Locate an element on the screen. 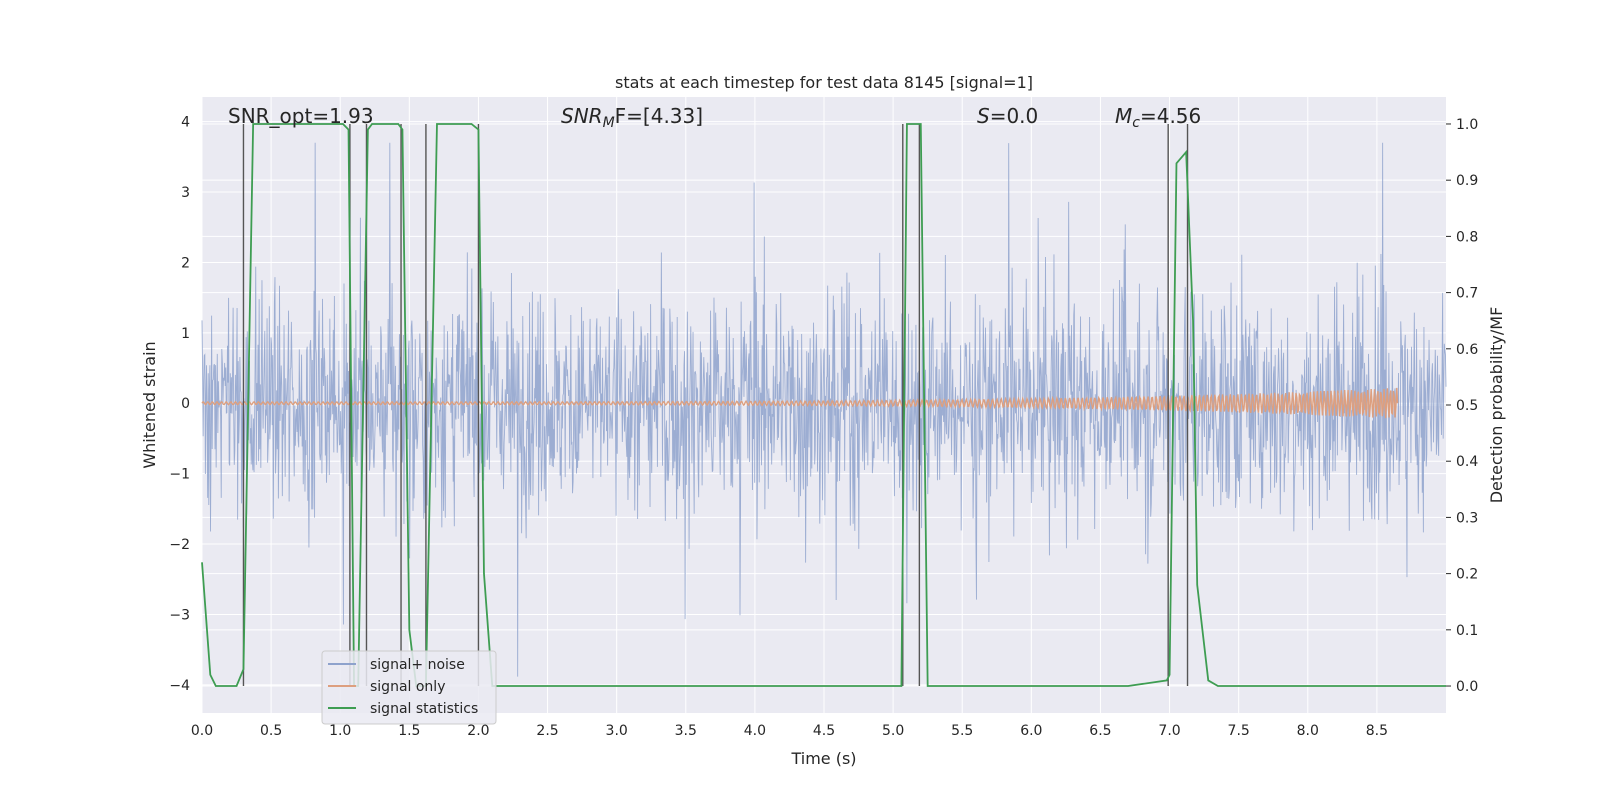  annotation-s: S=0.0 is located at coordinates (1007, 116).